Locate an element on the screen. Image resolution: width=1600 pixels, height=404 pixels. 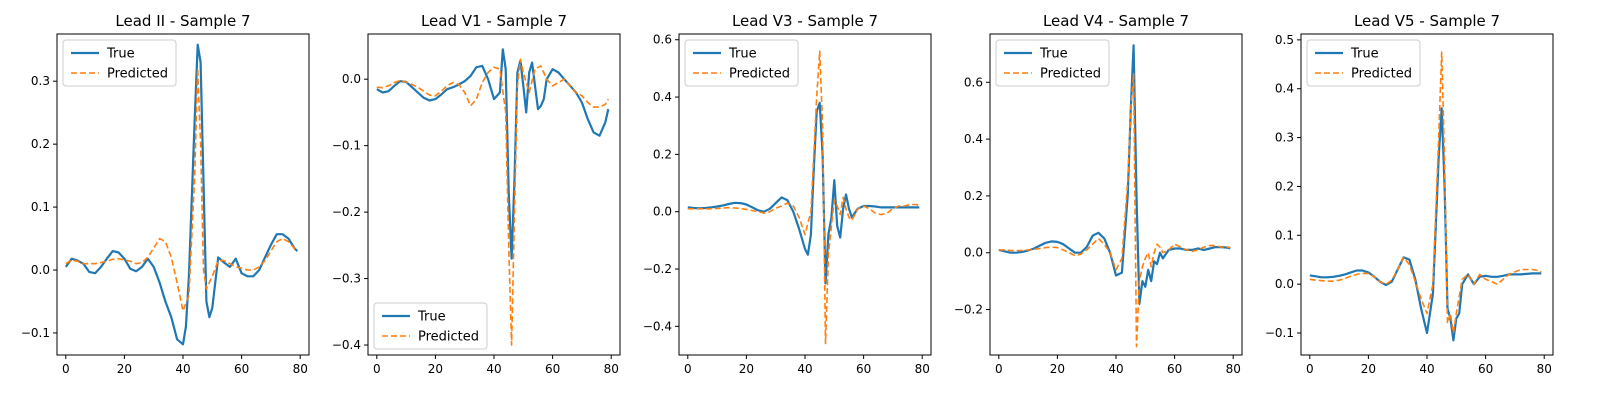
chart-title: Lead V4 - Sample 7 is located at coordinates (1116, 21).